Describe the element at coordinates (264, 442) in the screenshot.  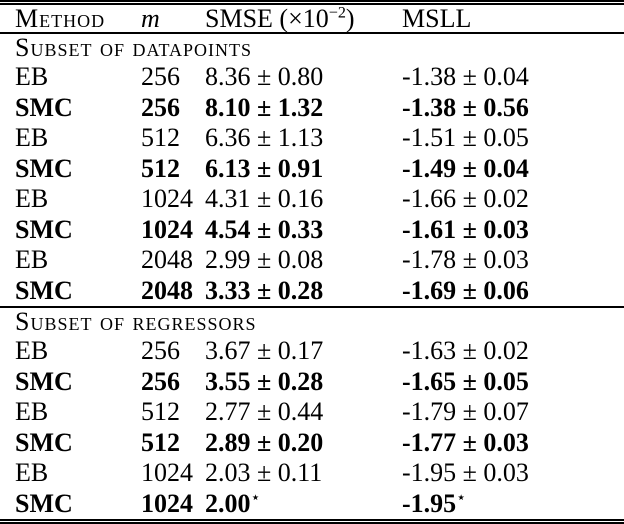
I see `smse-cell: 2.89 ± 0.20` at that location.